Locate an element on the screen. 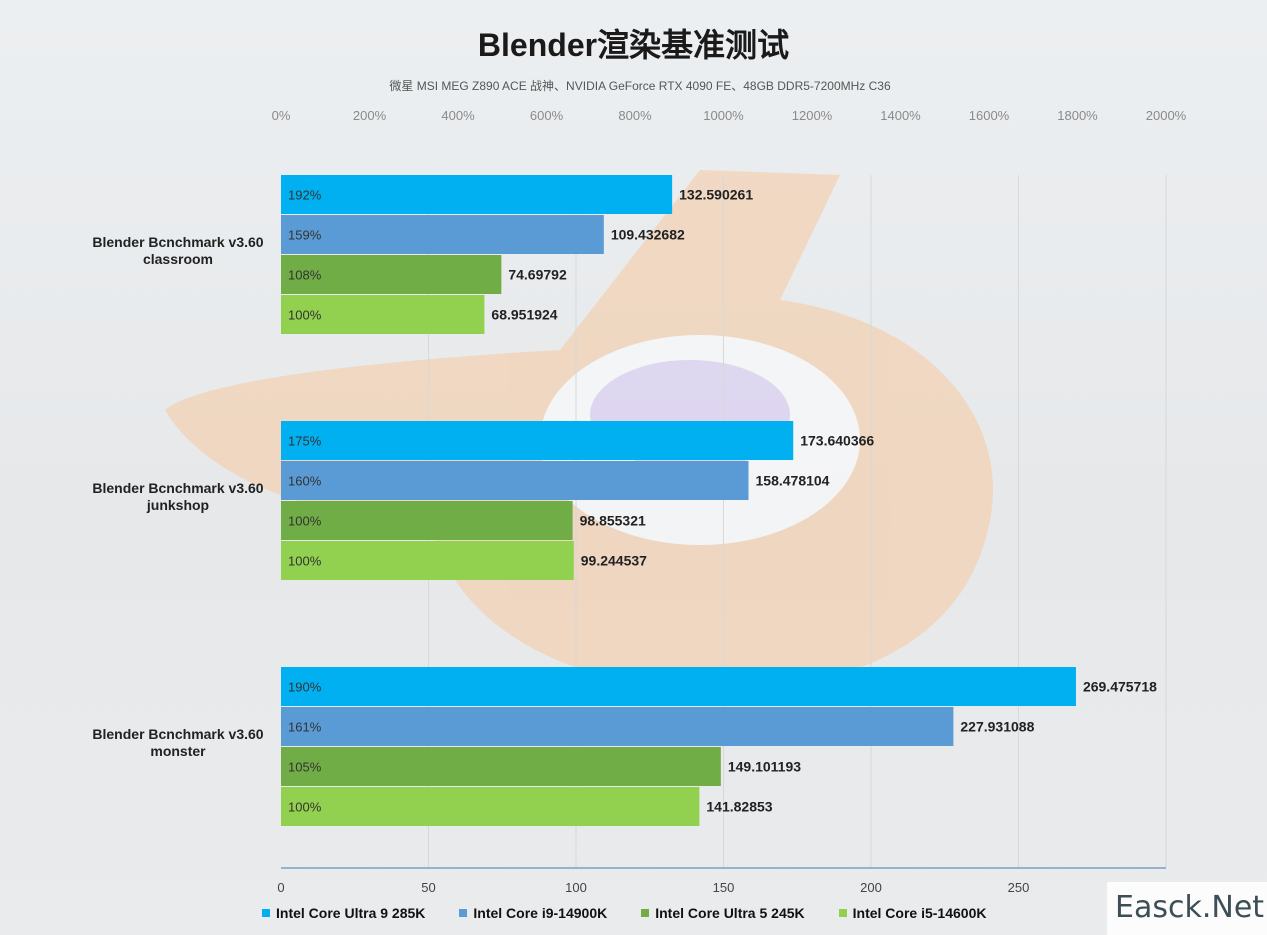 The image size is (1267, 935). top-tick-label: 0% is located at coordinates (281, 115).